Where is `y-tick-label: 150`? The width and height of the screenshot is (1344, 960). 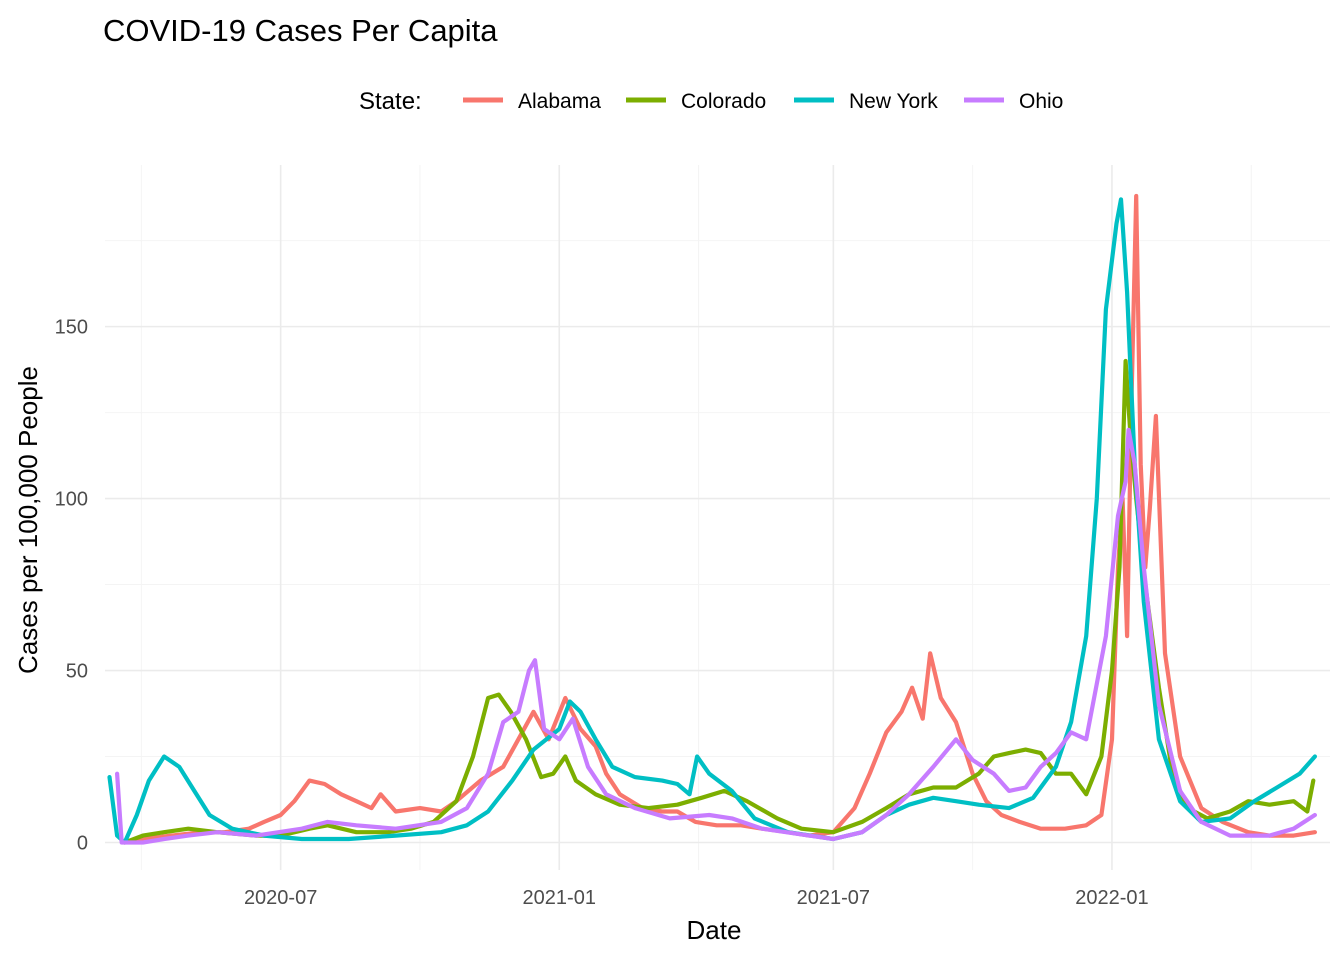
y-tick-label: 150 is located at coordinates (71, 328).